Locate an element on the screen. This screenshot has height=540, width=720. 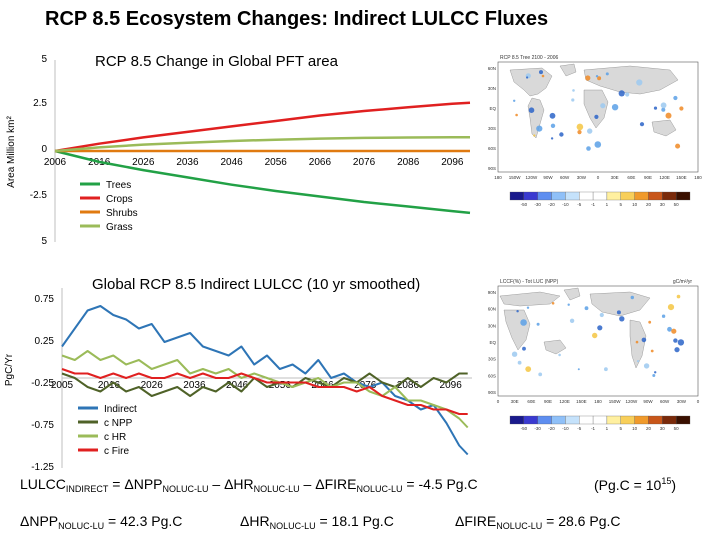
y-tick-label: 0.25 is located at coordinates (45, 341).